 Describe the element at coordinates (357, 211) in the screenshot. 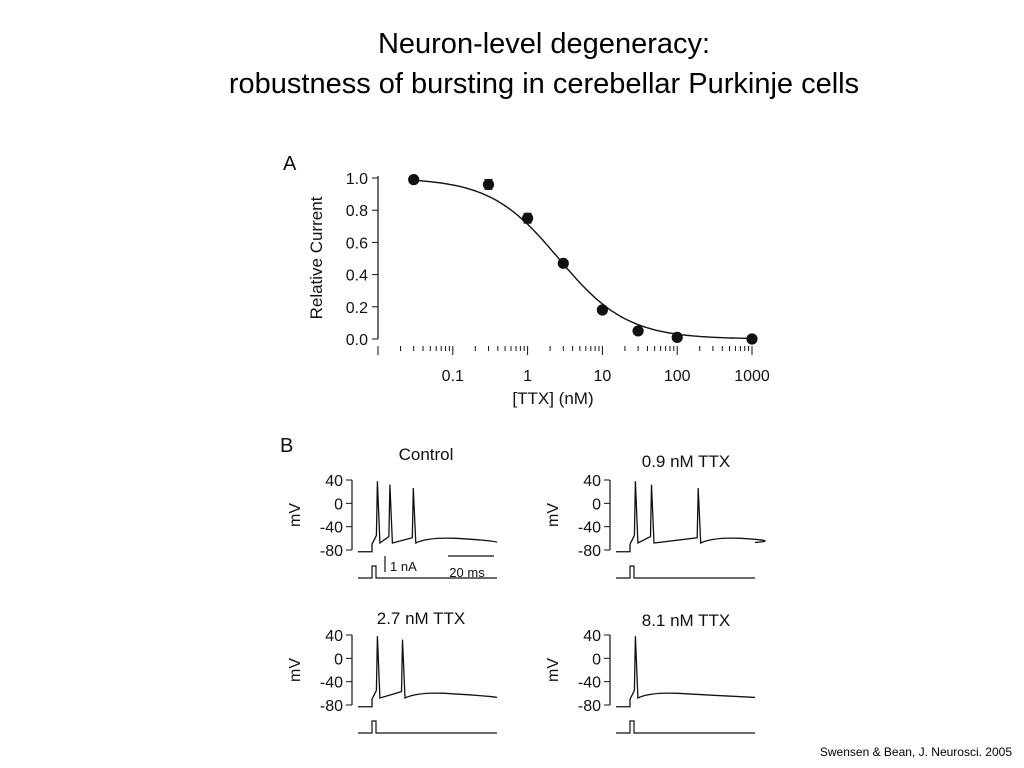

I see `panel-a-y-tick-label: 0.8` at that location.